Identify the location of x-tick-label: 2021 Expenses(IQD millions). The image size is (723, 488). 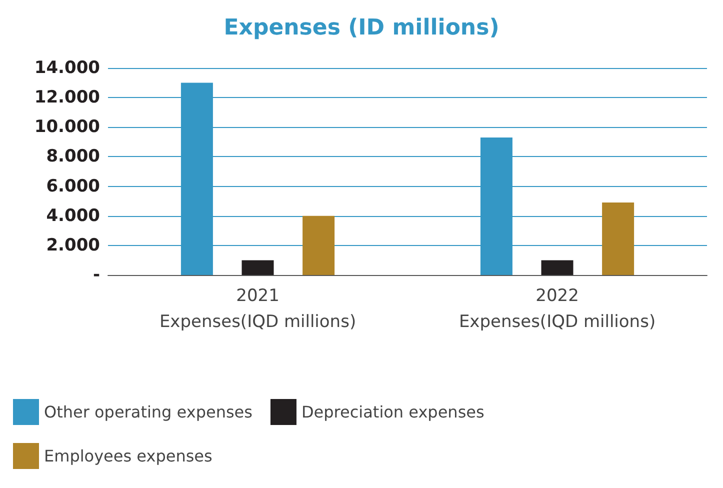
(257, 309).